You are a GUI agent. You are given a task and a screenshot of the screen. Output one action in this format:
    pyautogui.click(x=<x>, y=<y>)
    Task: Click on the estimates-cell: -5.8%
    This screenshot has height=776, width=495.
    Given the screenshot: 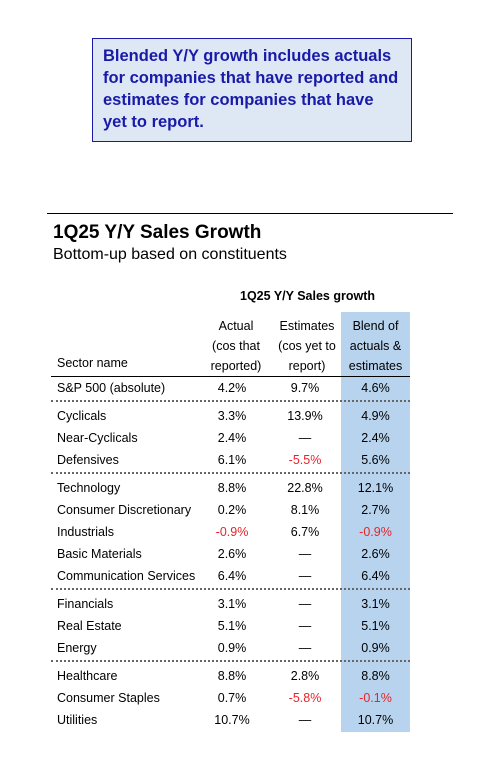 What is the action you would take?
    pyautogui.click(x=305, y=698)
    